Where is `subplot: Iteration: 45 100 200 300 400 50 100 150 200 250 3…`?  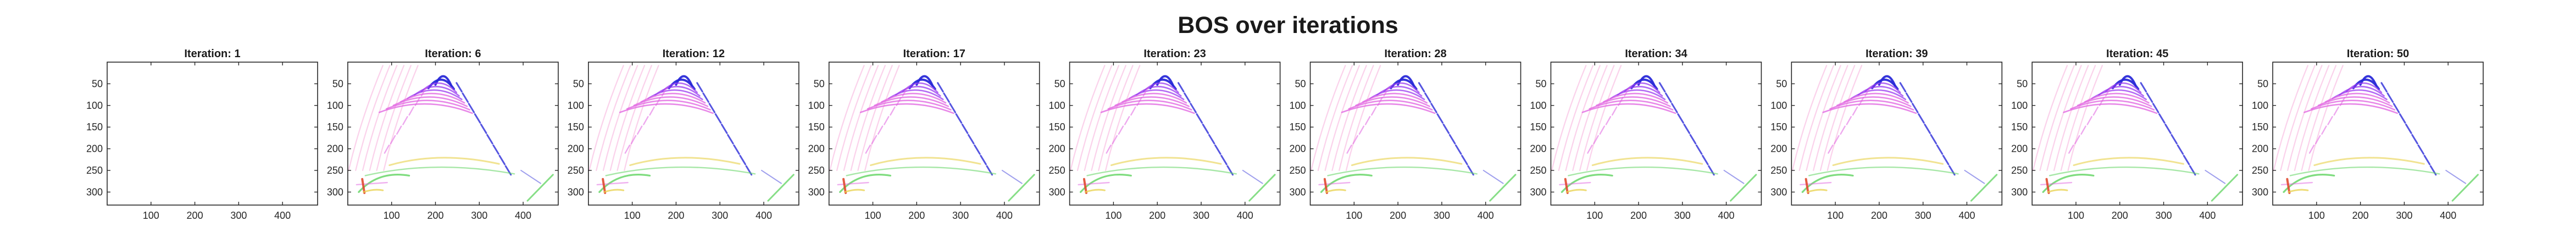 subplot: Iteration: 45 100 200 300 400 50 100 150 200 250 3… is located at coordinates (2127, 134).